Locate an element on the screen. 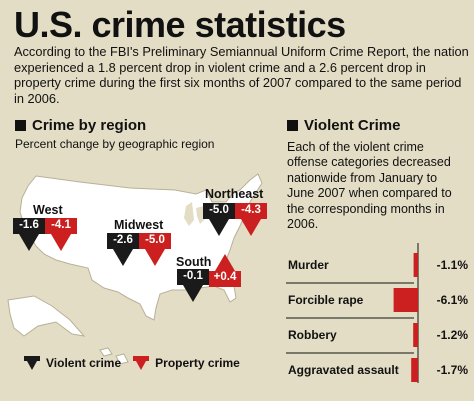  midwest-property-arrow: -5.0 is located at coordinates (155, 249).